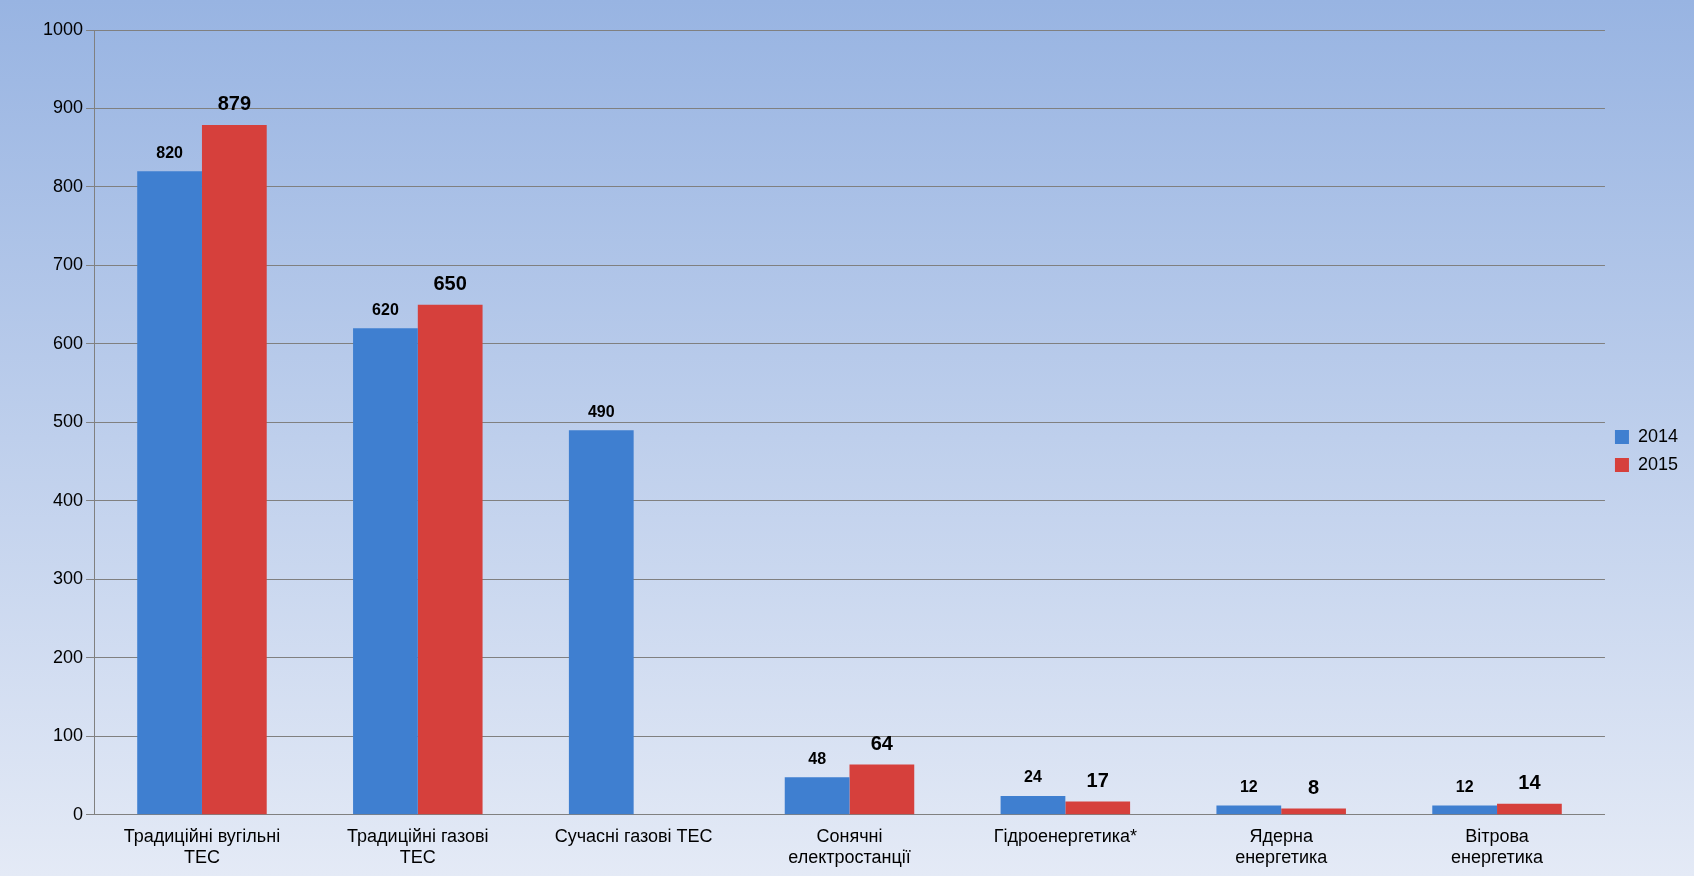 The image size is (1694, 876). Describe the element at coordinates (1657, 463) in the screenshot. I see `legend-label: 2015` at that location.